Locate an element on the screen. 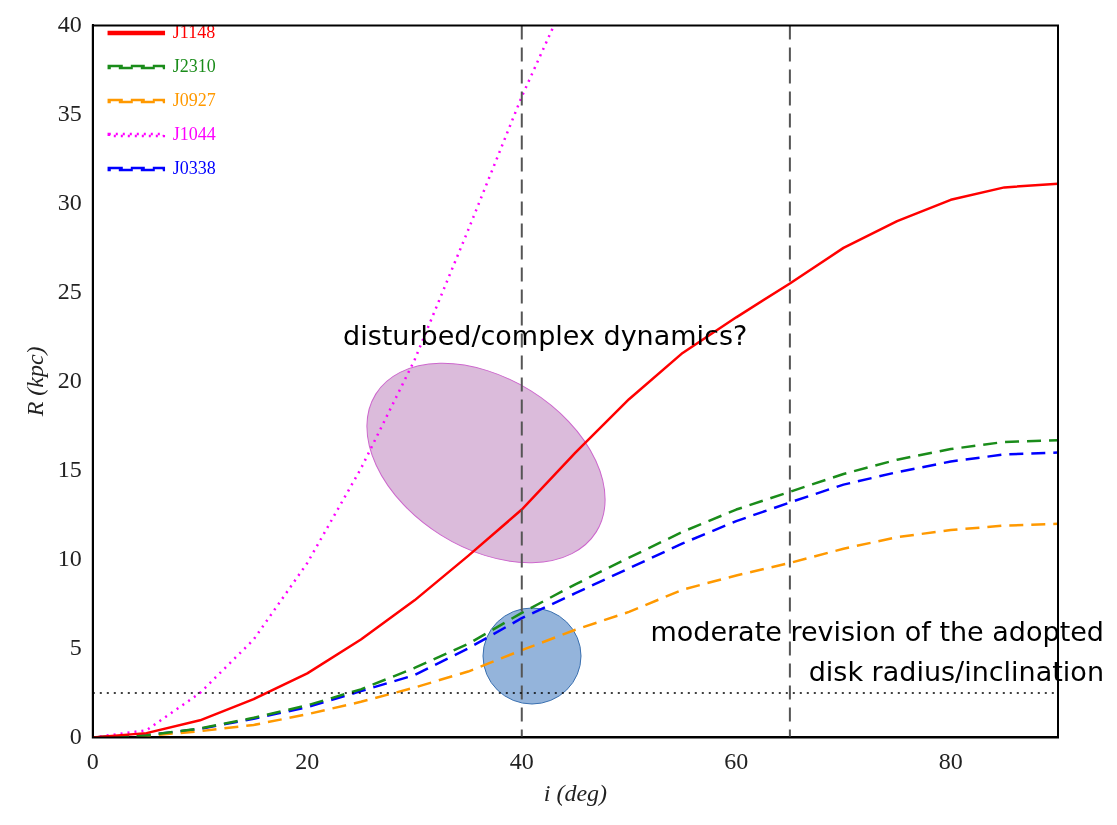 The width and height of the screenshot is (1117, 825). legend-label: J0927 is located at coordinates (194, 99).